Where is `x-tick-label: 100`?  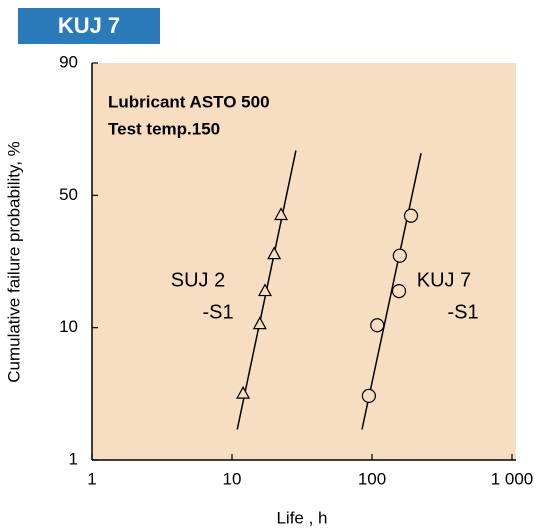 x-tick-label: 100 is located at coordinates (372, 478).